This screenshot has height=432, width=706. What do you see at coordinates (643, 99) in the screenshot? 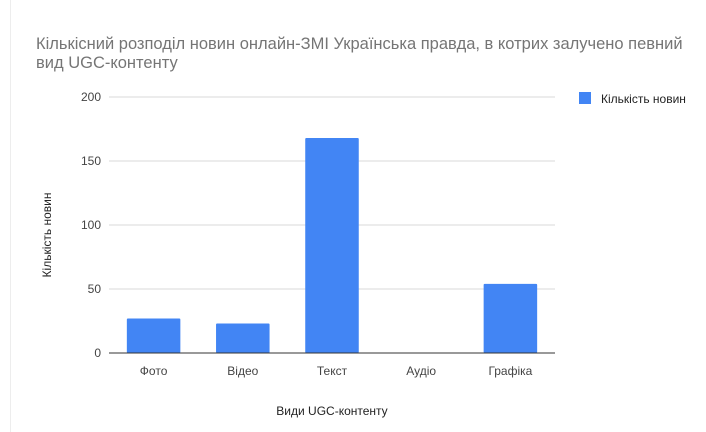
I see `legend-label: Кількість новин` at bounding box center [643, 99].